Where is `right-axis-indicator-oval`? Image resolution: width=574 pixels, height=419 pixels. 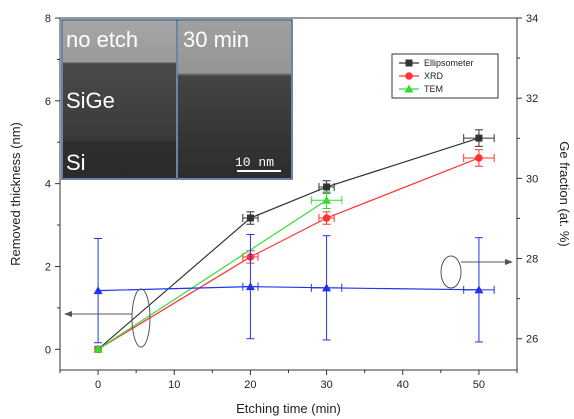
right-axis-indicator-oval is located at coordinates (451, 272).